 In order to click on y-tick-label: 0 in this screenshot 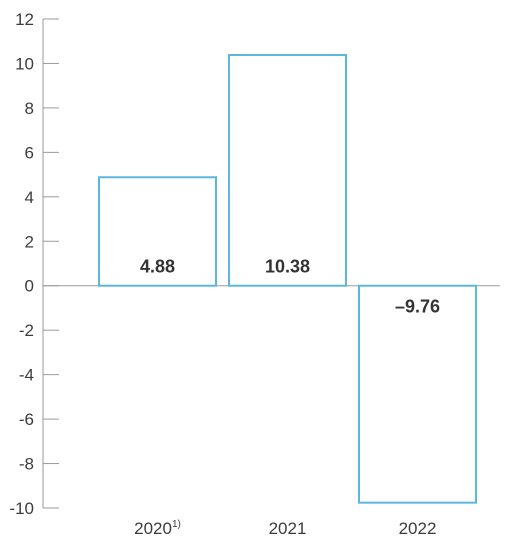, I will do `click(29, 286)`.